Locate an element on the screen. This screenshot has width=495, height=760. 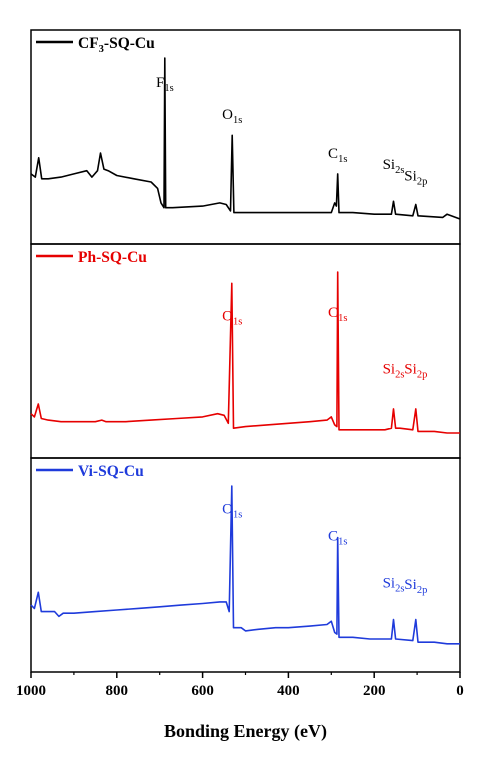
legend: CF3-SQ-Cu is located at coordinates (95, 45).